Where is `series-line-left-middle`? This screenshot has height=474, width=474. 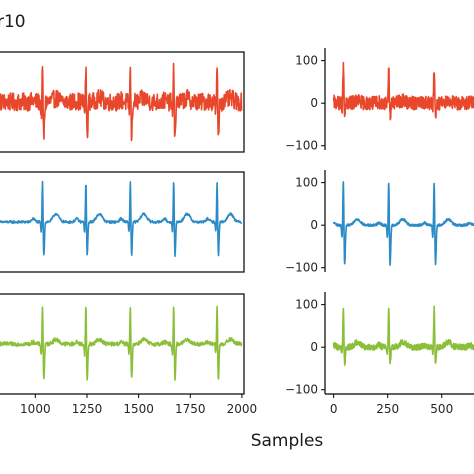
series-line-left-middle is located at coordinates (121, 219).